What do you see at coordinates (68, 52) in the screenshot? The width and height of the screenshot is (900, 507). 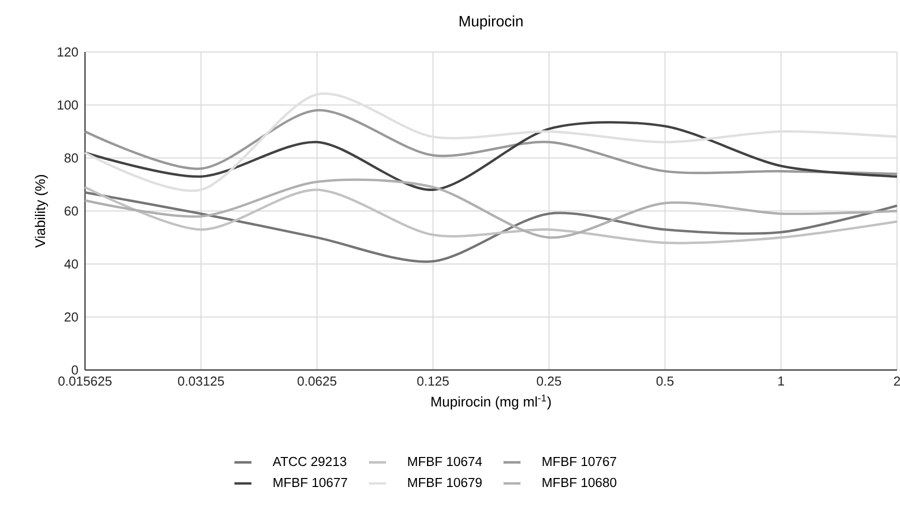 I see `y-tick-label: 120` at bounding box center [68, 52].